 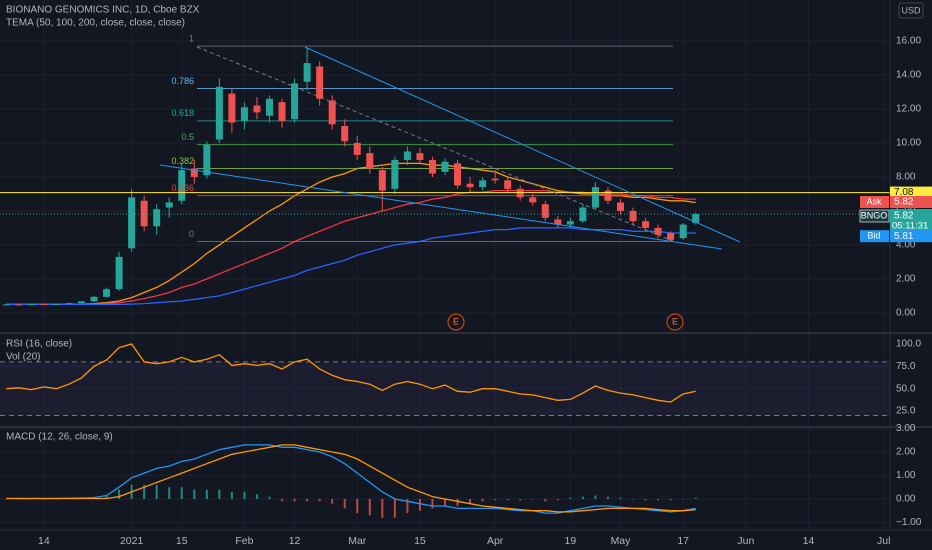 What do you see at coordinates (182, 81) in the screenshot?
I see `fib-label: 0.786` at bounding box center [182, 81].